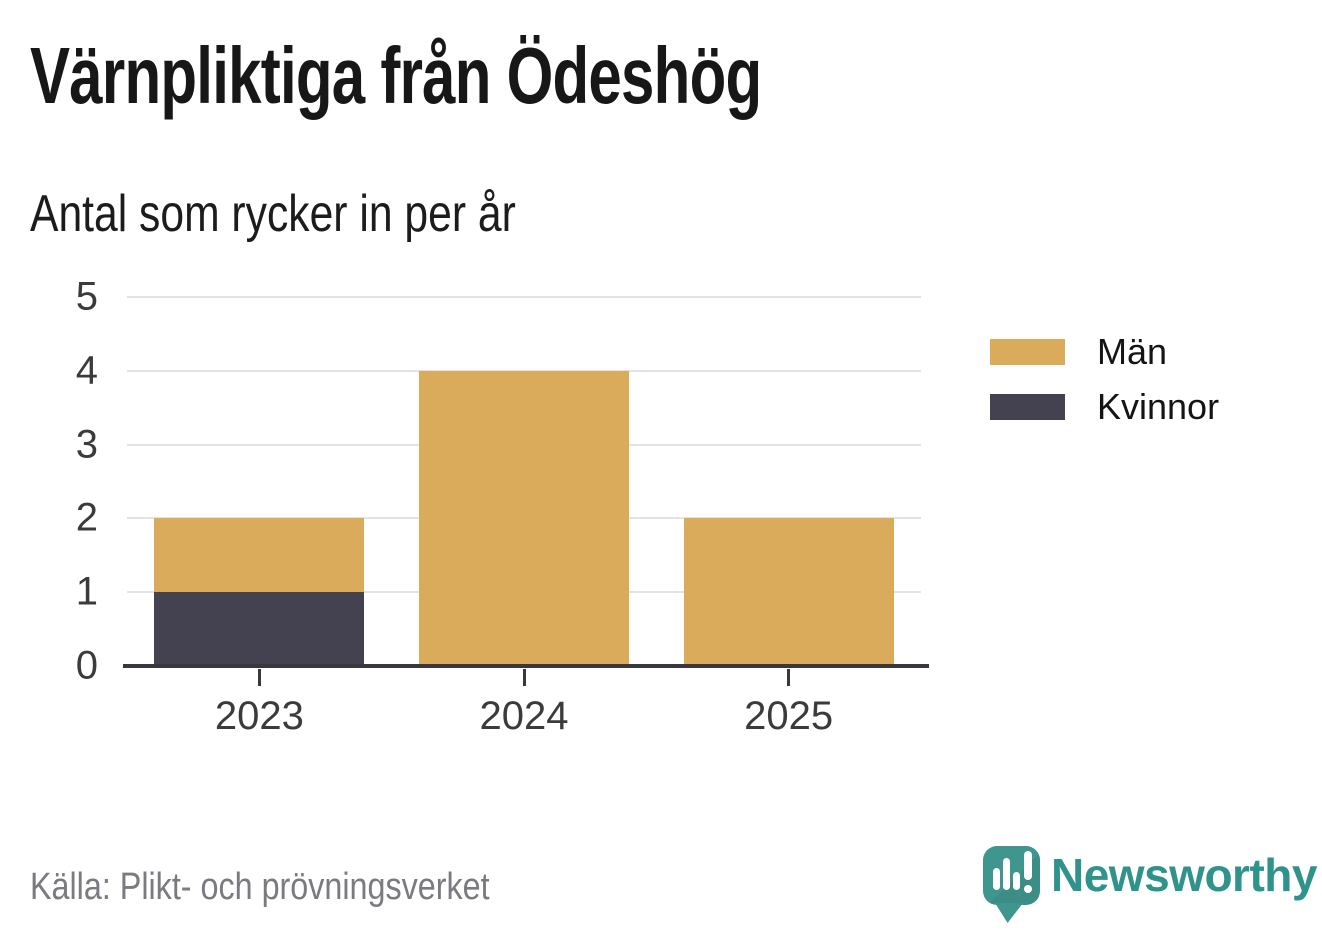 Image resolution: width=1322 pixels, height=939 pixels. I want to click on y-tick-label: 5, so click(86, 296).